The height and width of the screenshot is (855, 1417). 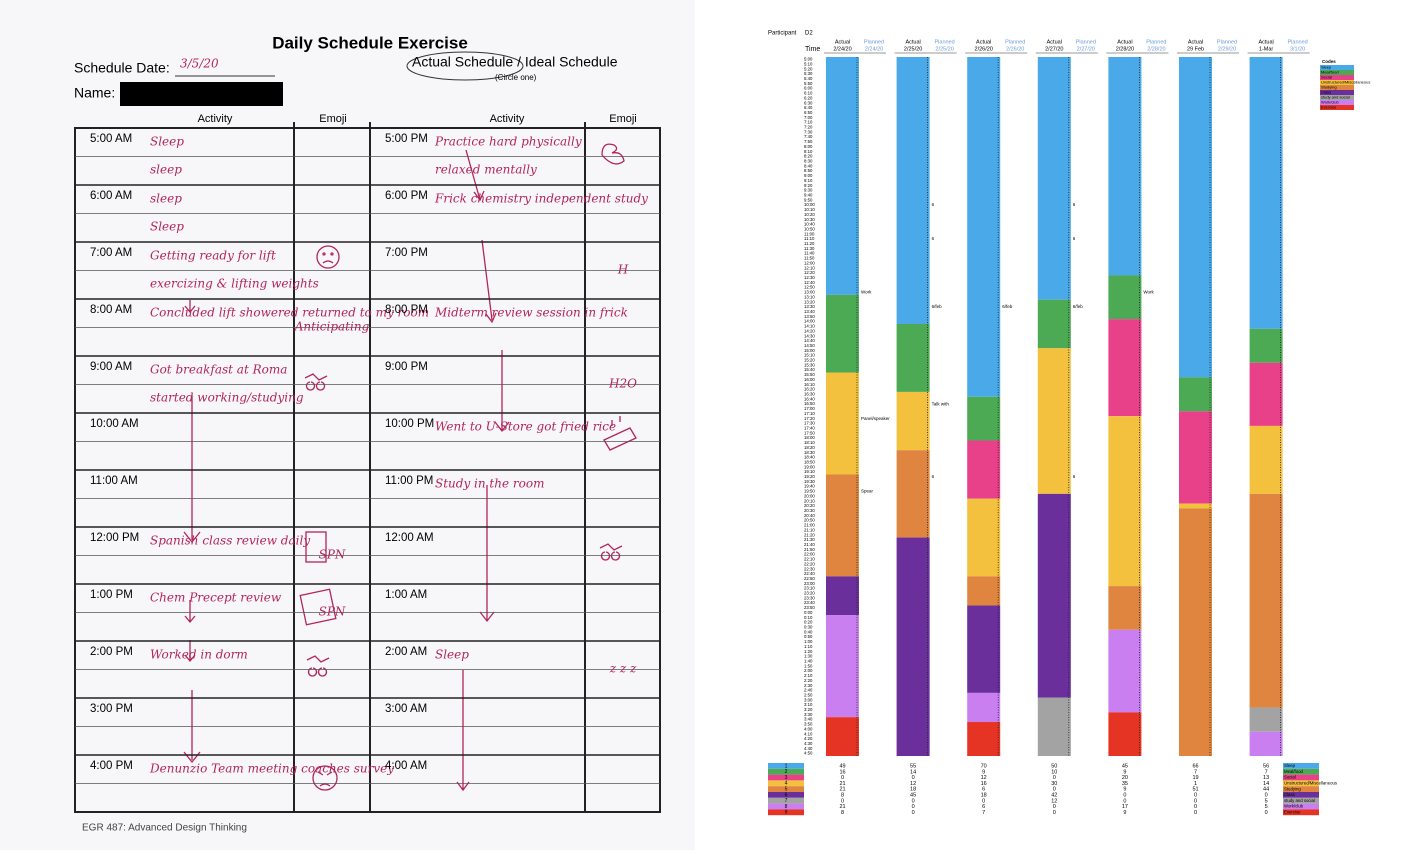 I want to click on time: 7:30, so click(x=808, y=131).